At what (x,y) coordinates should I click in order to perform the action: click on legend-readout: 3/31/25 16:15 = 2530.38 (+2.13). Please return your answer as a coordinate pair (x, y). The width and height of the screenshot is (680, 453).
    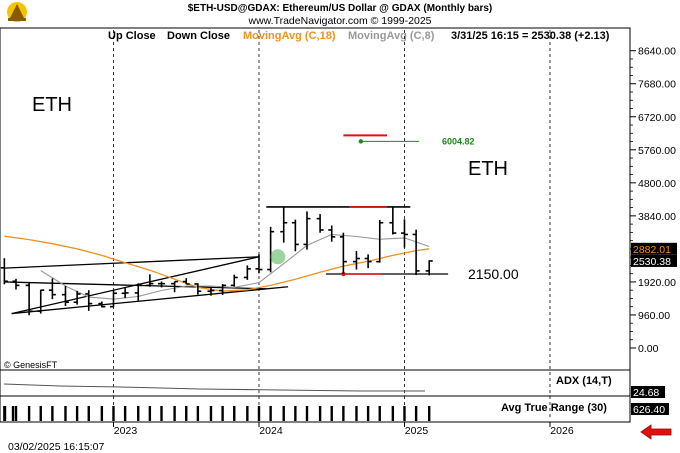
    Looking at the image, I should click on (530, 36).